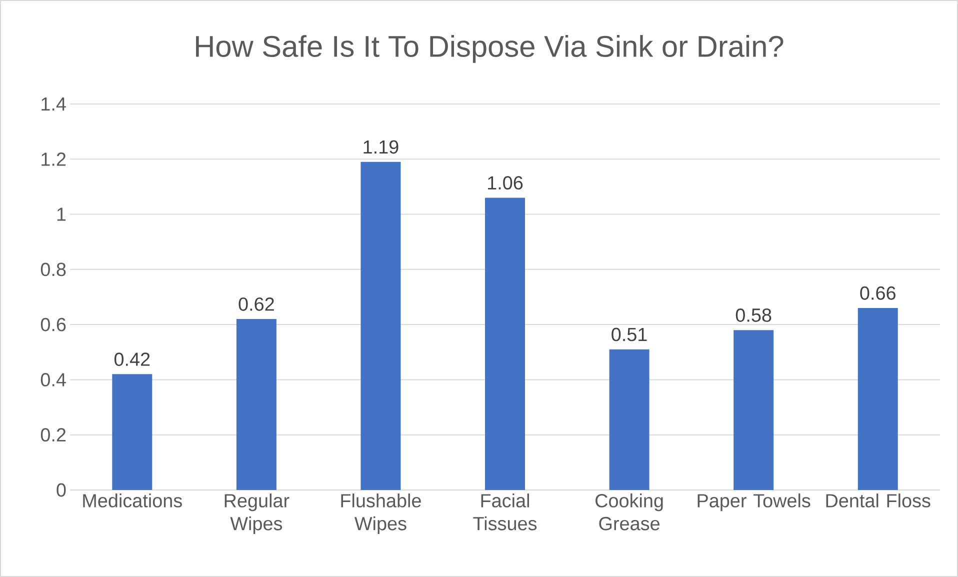 The image size is (958, 577). I want to click on y-tick-label: 0.8, so click(53, 269).